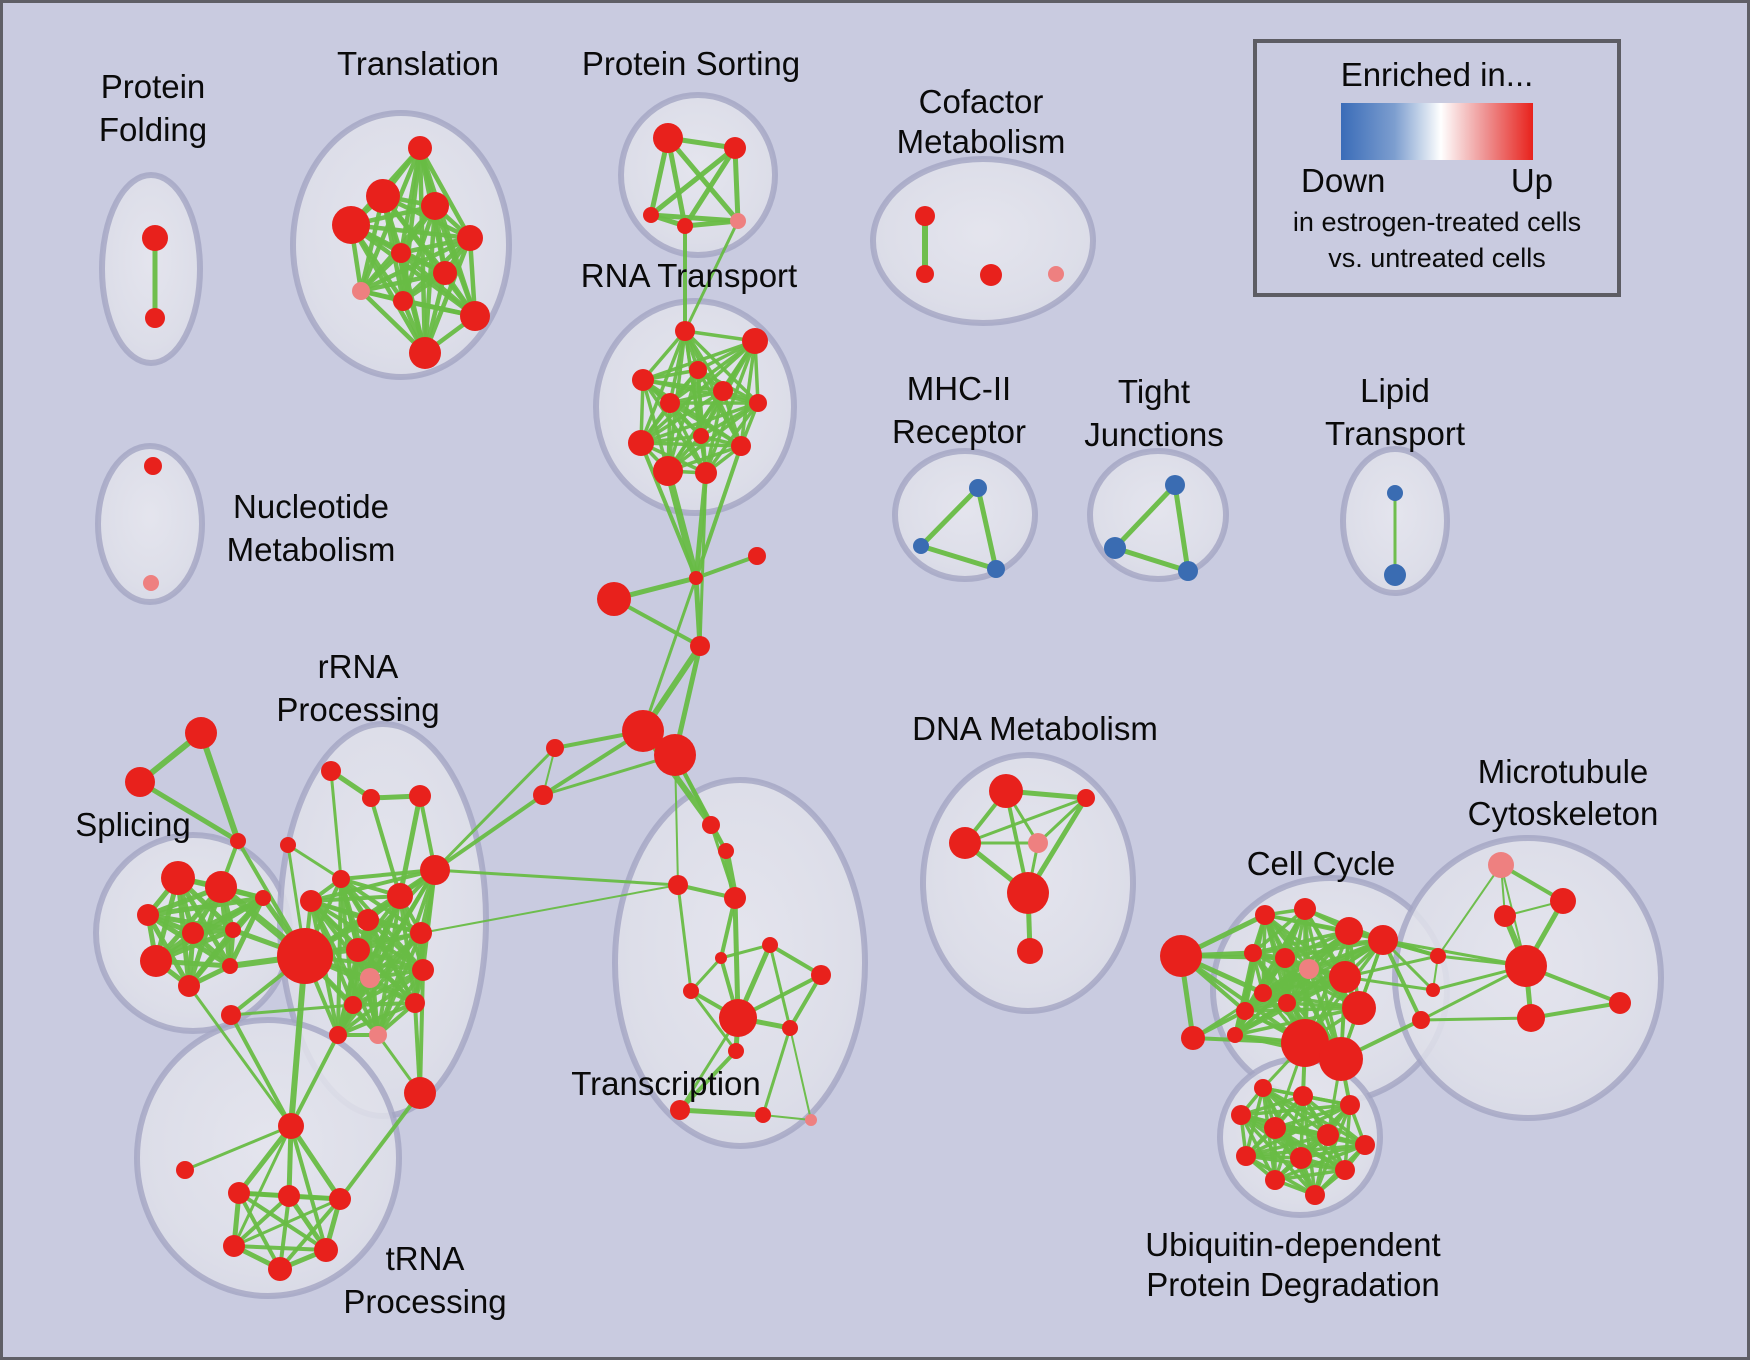  What do you see at coordinates (981, 101) in the screenshot?
I see `cluster-label-cofactor: Cofactor` at bounding box center [981, 101].